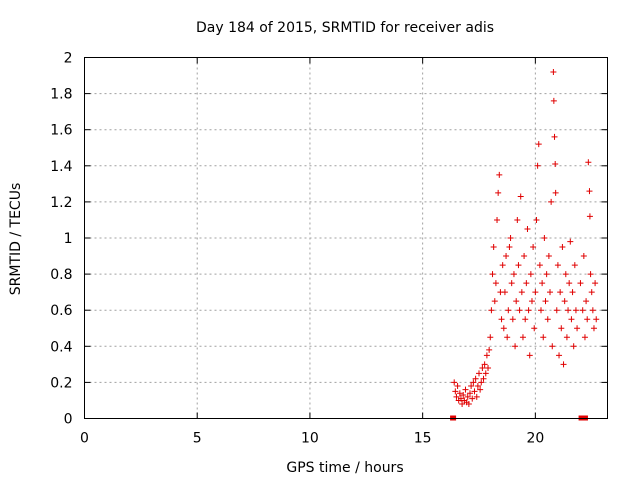 The height and width of the screenshot is (480, 640). Describe the element at coordinates (84, 439) in the screenshot. I see `x-tick-label: 0` at that location.